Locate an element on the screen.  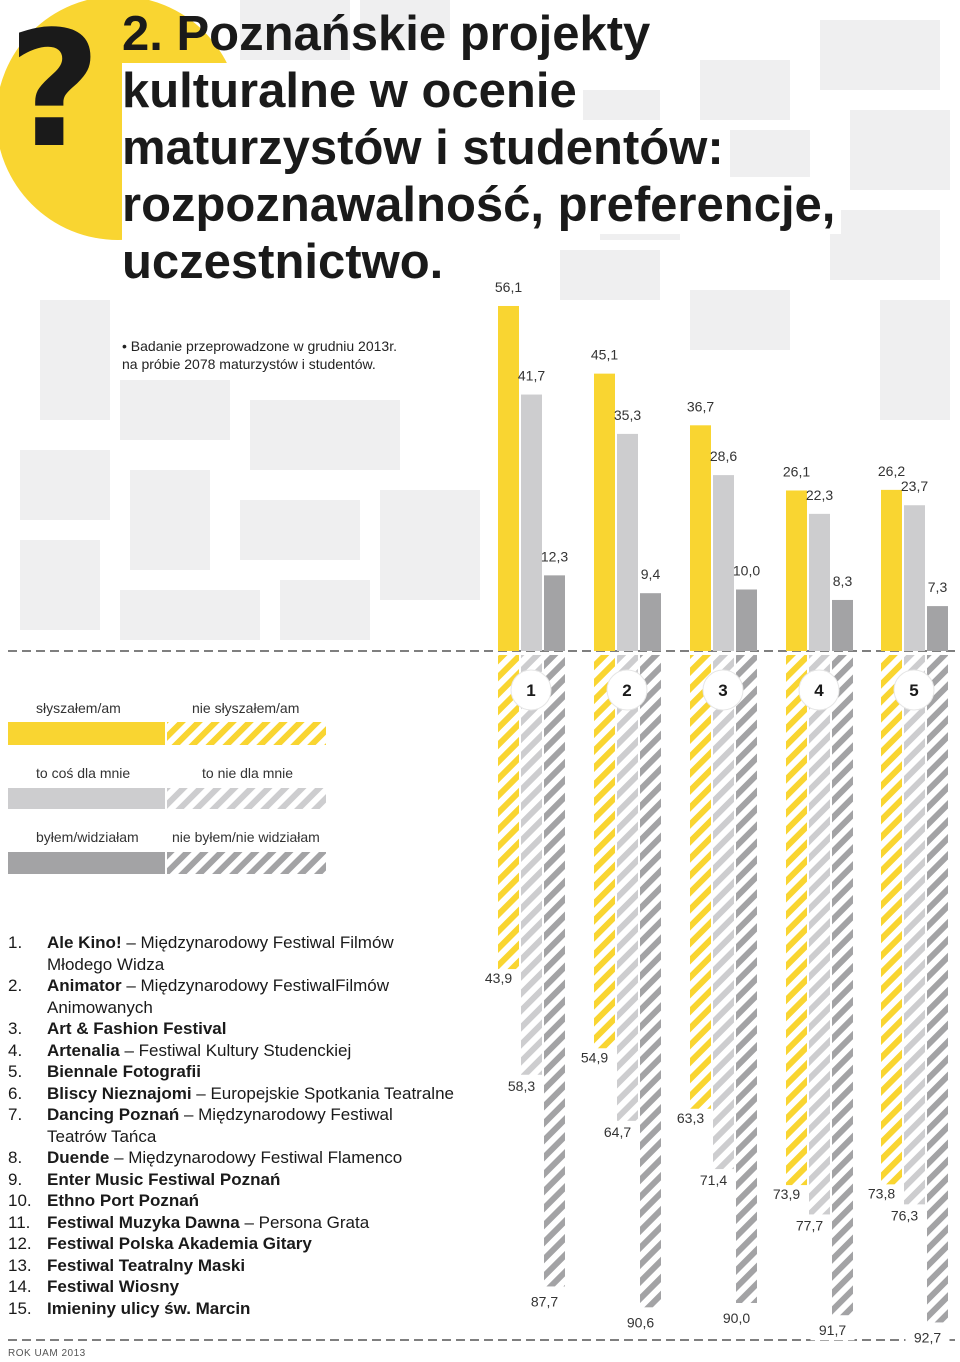
title-line: kulturalne w ocenie is located at coordinates (352, 91).